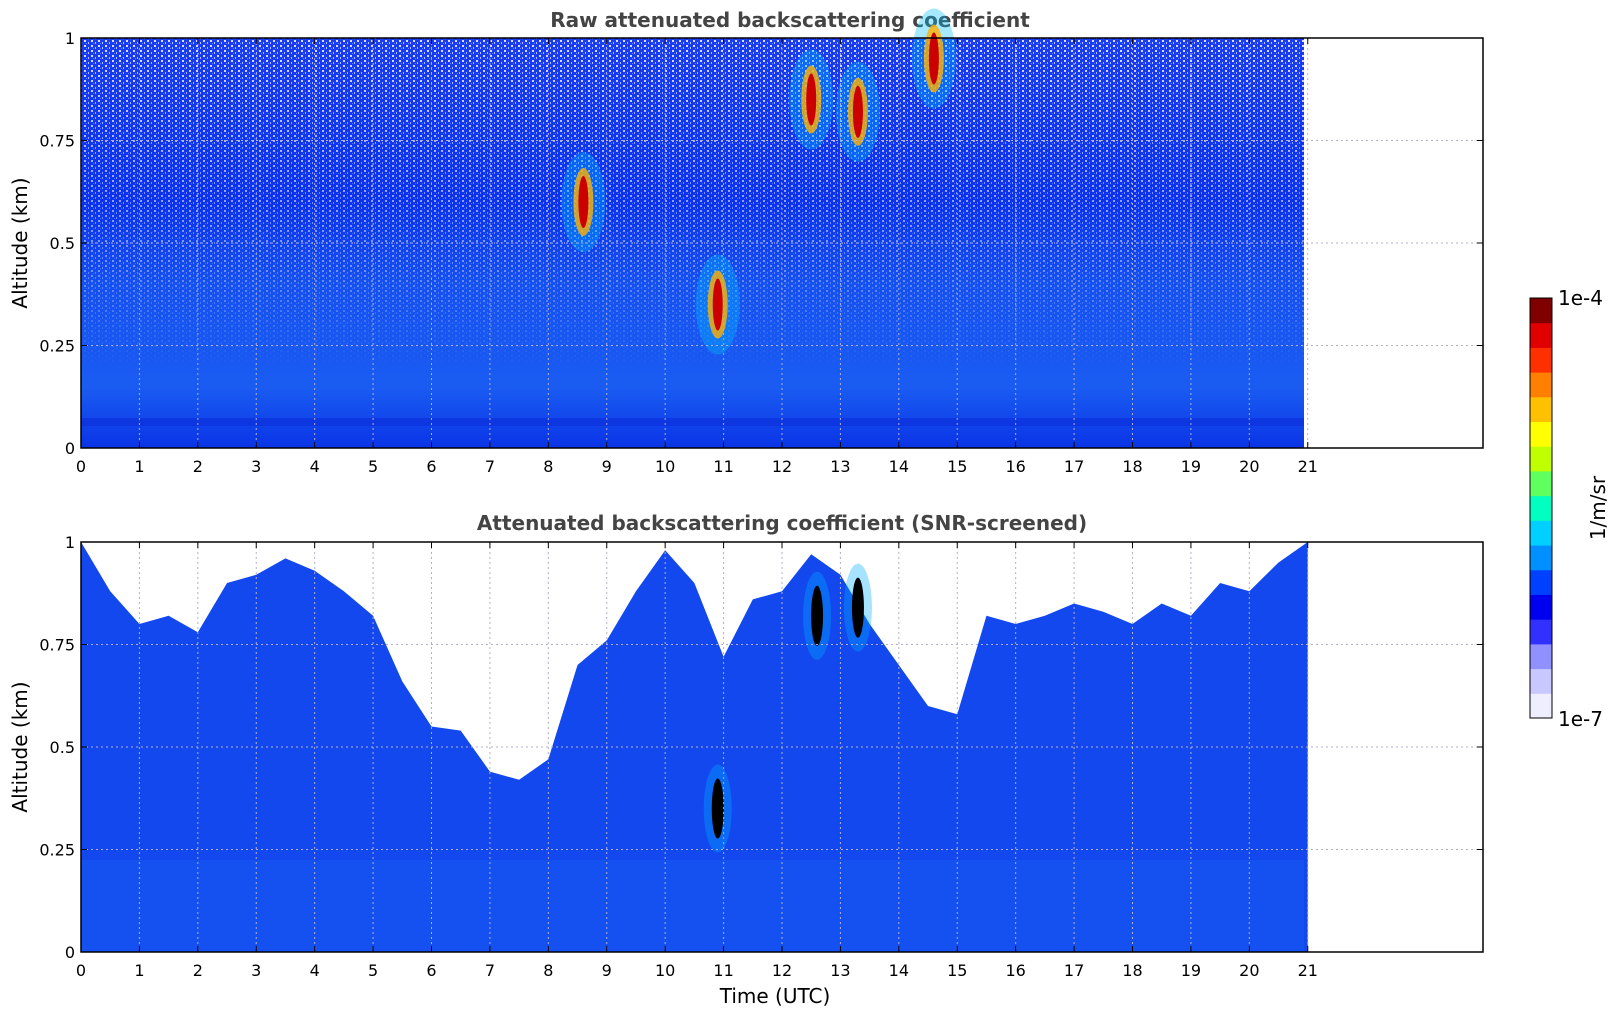 The width and height of the screenshot is (1621, 1020). What do you see at coordinates (1598, 507) in the screenshot?
I see `colorbar-unit-label: 1/m/sr` at bounding box center [1598, 507].